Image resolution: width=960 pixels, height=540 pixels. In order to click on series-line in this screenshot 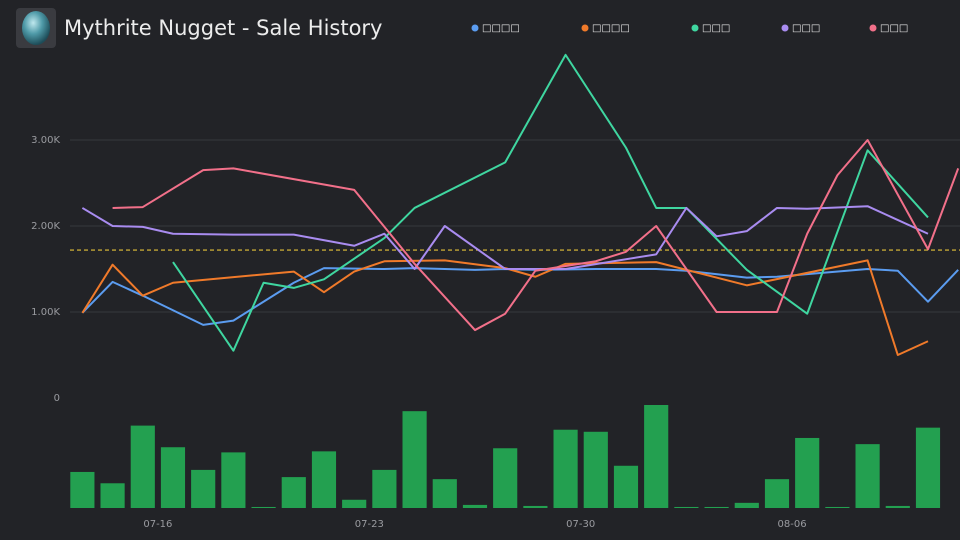, I will do `click(505, 237)`.